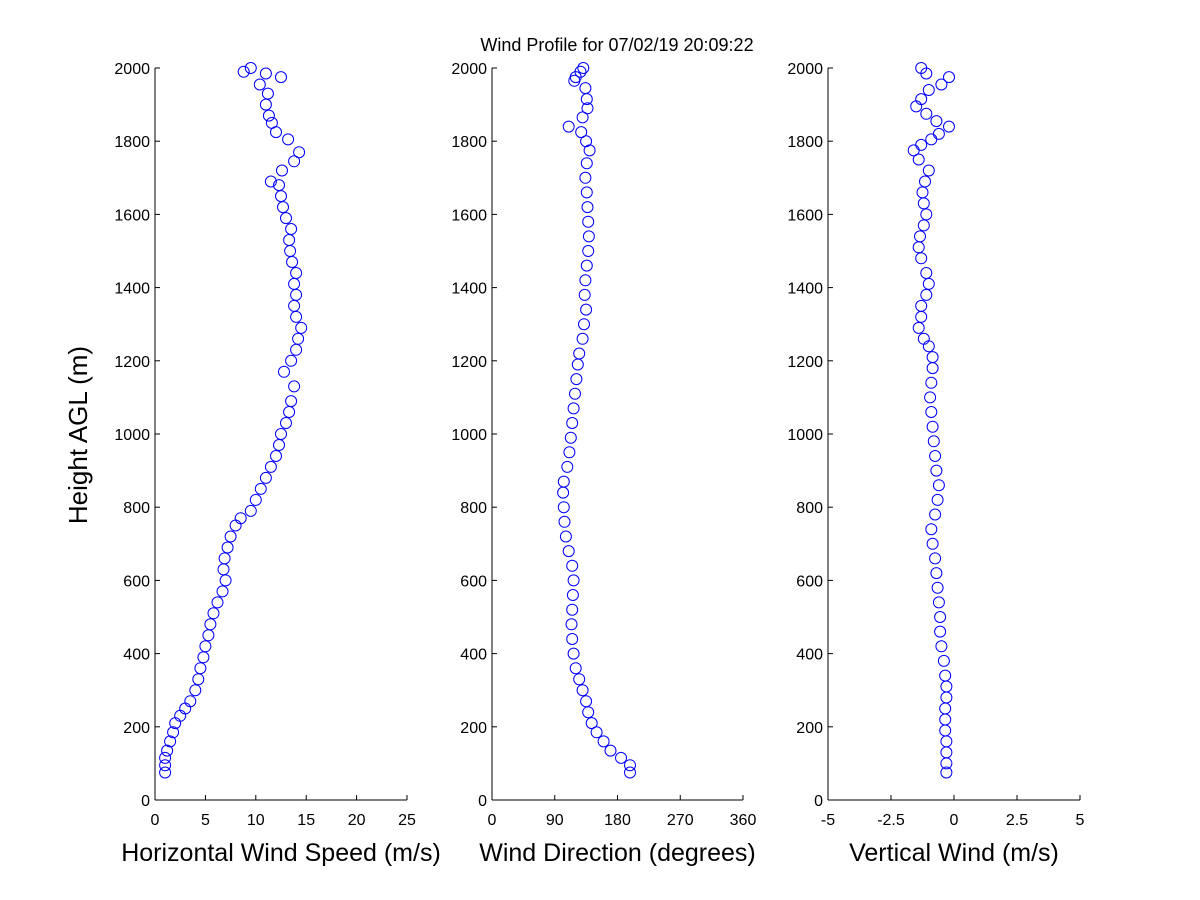 This screenshot has height=900, width=1200. Describe the element at coordinates (306, 820) in the screenshot. I see `x-tick-label: 15` at that location.